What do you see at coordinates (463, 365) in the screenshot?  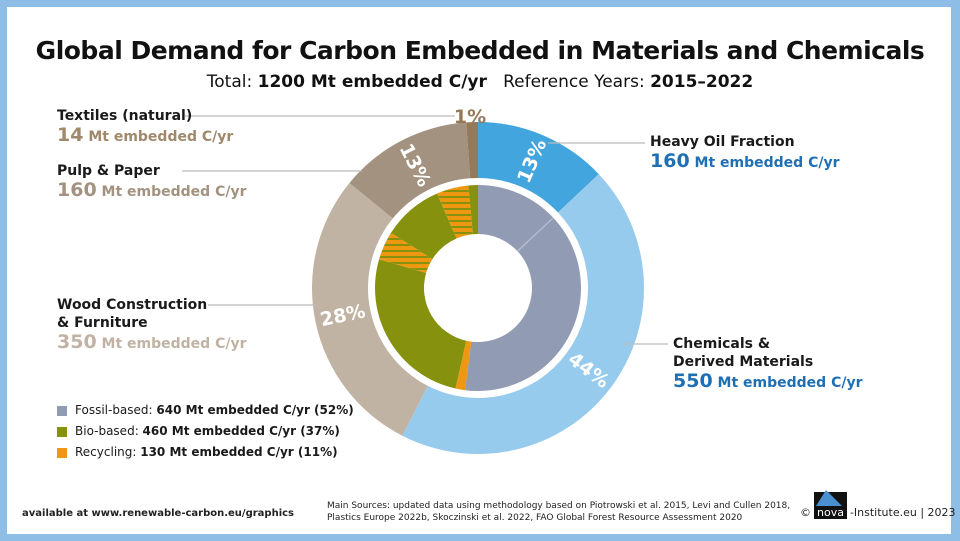 I see `inner-slice-recycling` at bounding box center [463, 365].